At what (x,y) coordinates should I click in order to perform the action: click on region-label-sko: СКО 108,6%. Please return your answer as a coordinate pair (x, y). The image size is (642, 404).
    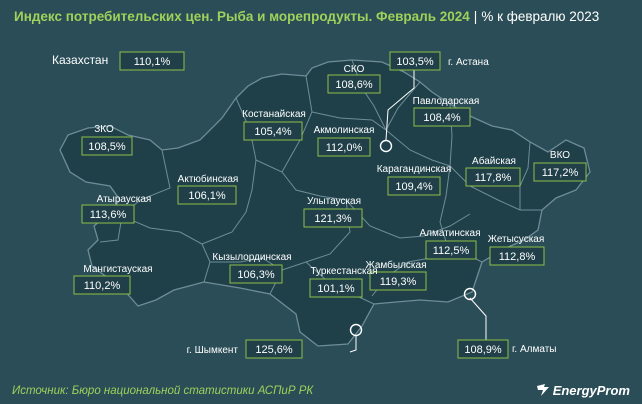
    Looking at the image, I should click on (354, 79).